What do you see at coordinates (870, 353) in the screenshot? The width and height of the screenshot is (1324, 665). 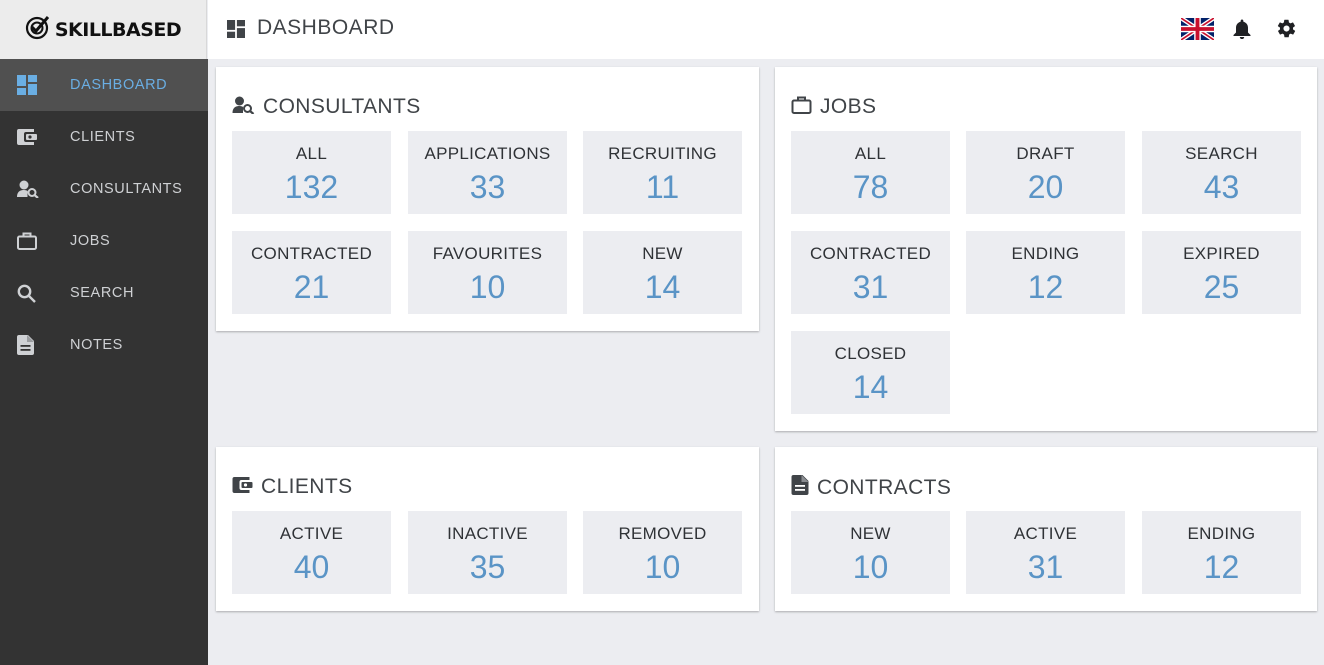 I see `tile-label: CLOSED` at bounding box center [870, 353].